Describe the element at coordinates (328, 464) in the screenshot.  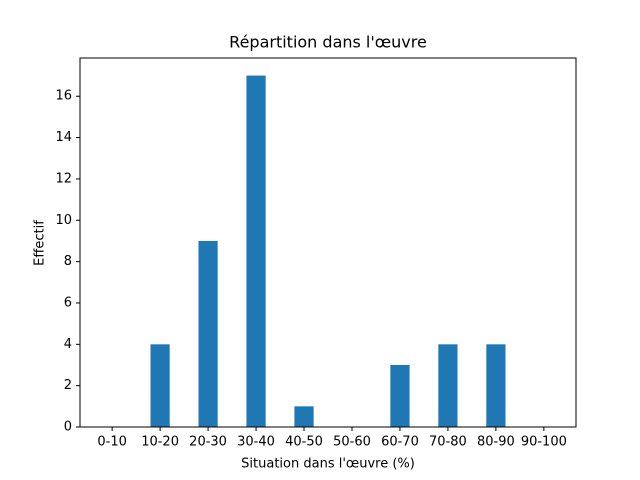
I see `x-axis-label: Situation dans l'œuvre (%)` at that location.